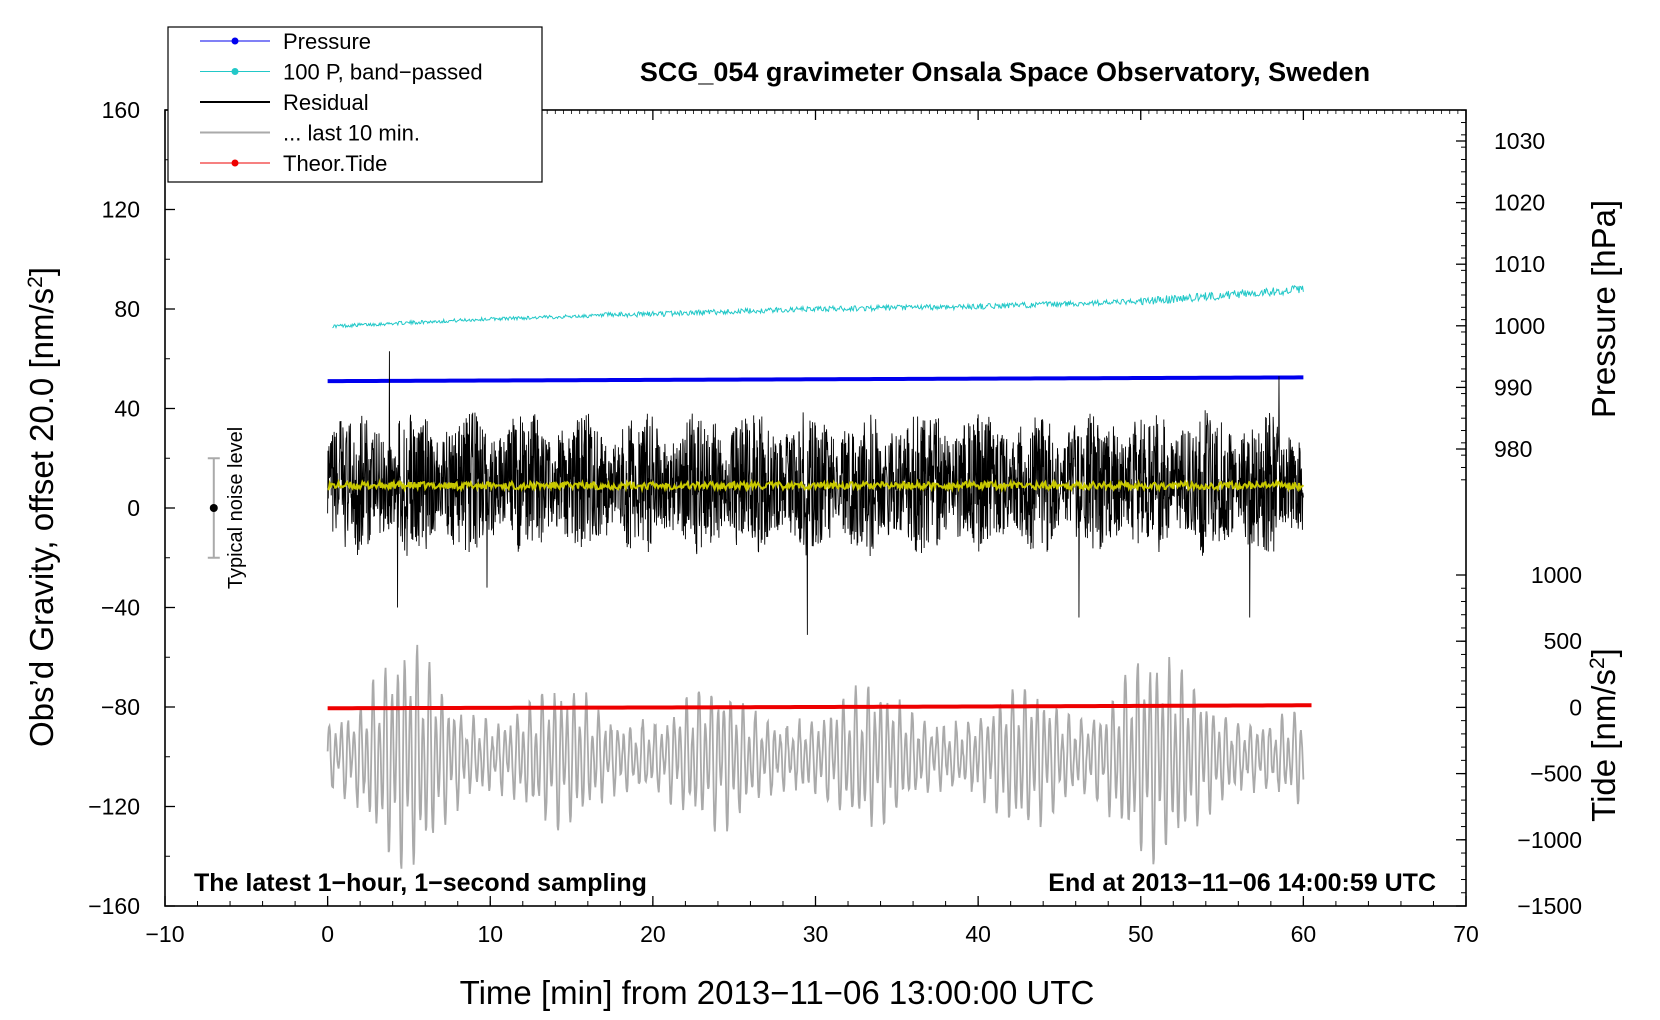 The height and width of the screenshot is (1020, 1660). What do you see at coordinates (819, 707) in the screenshot?
I see `series-theoretical-tide` at bounding box center [819, 707].